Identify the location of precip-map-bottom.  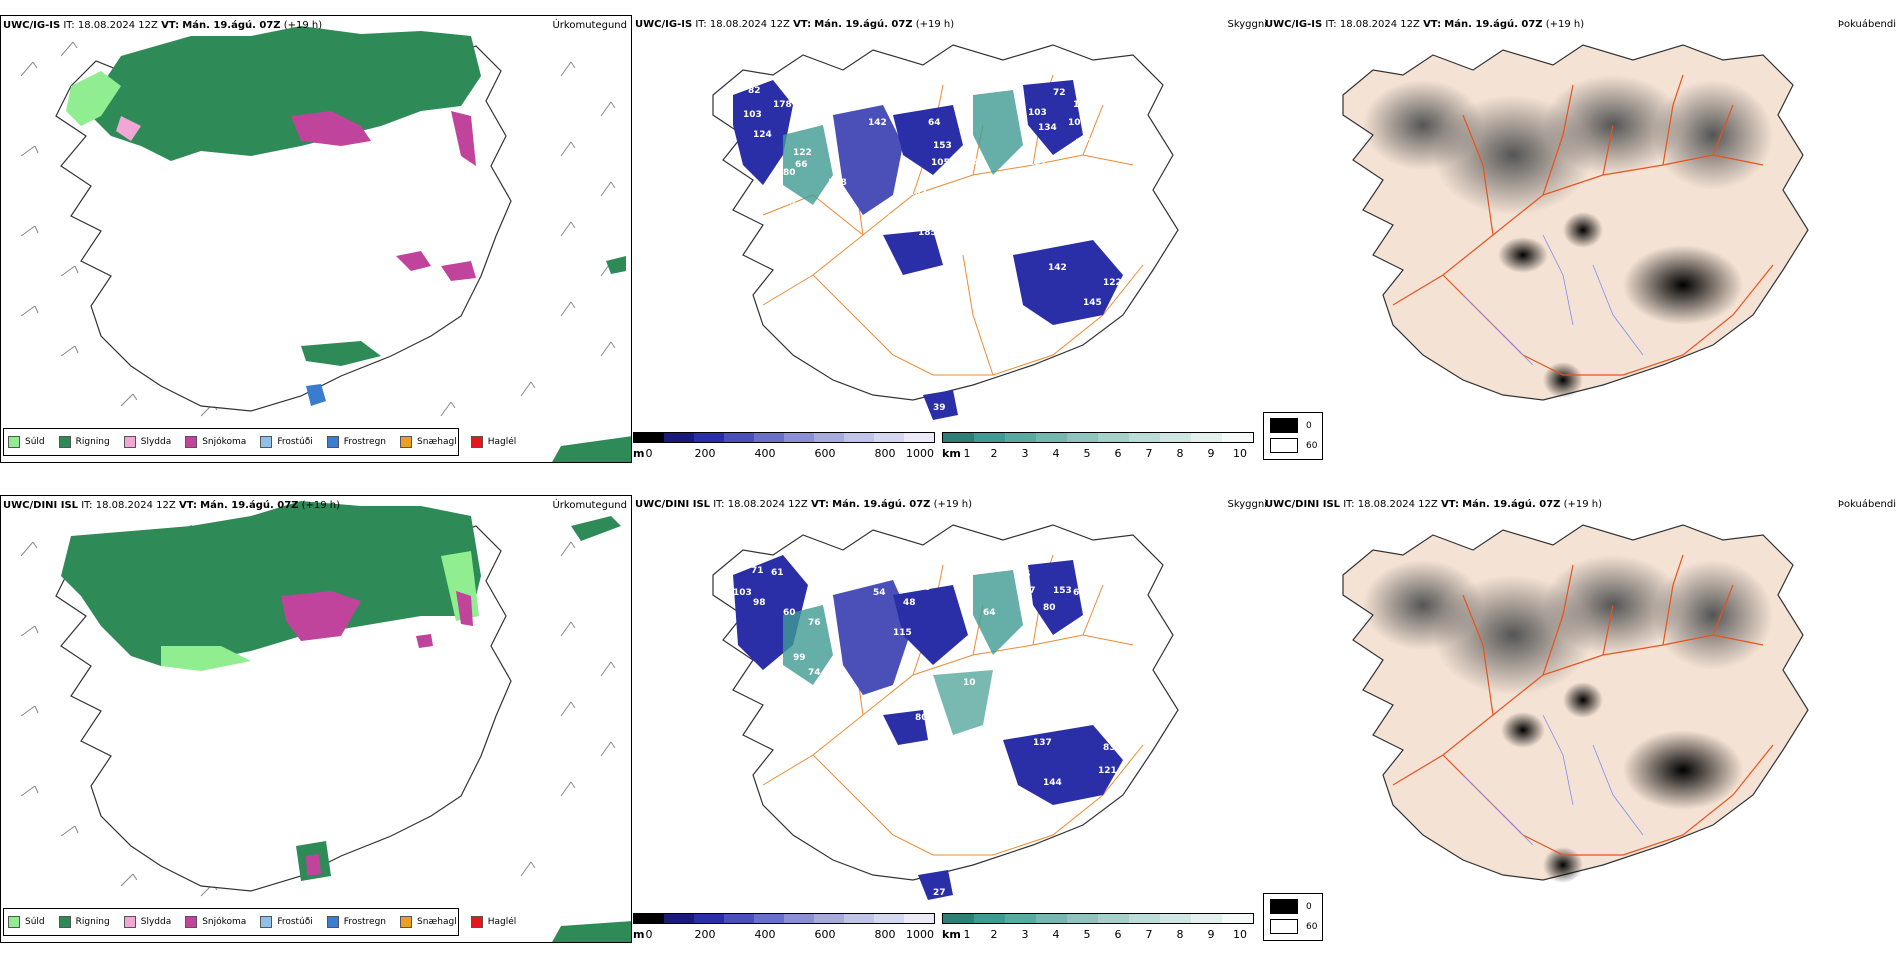
(325, 721).